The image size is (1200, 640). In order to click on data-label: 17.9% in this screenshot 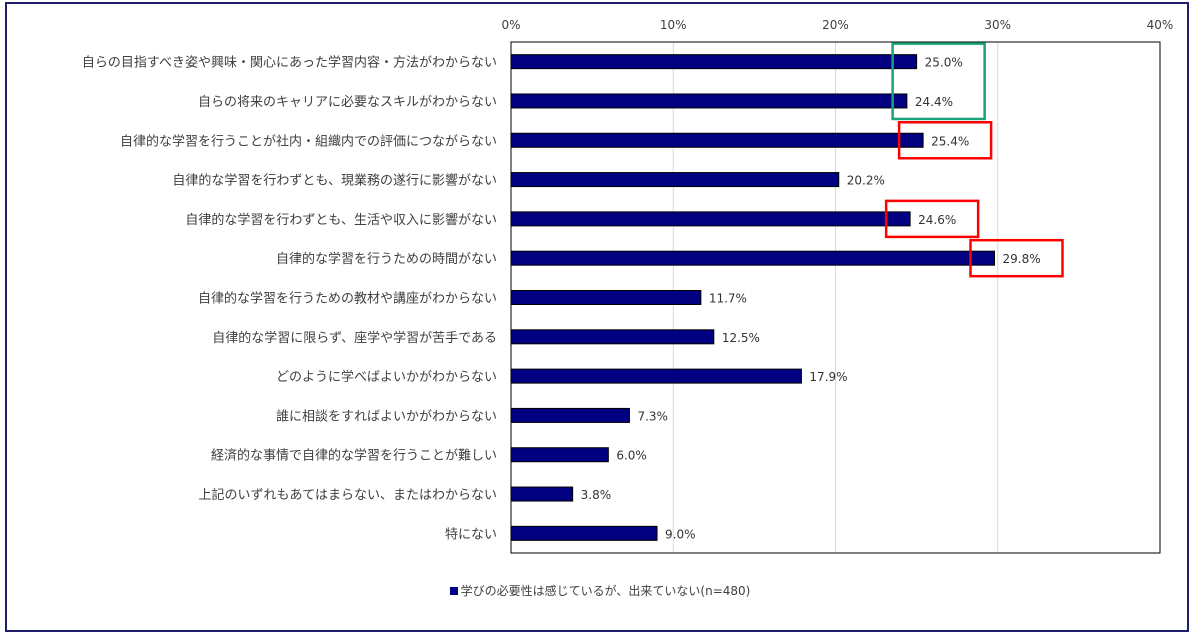, I will do `click(828, 377)`.